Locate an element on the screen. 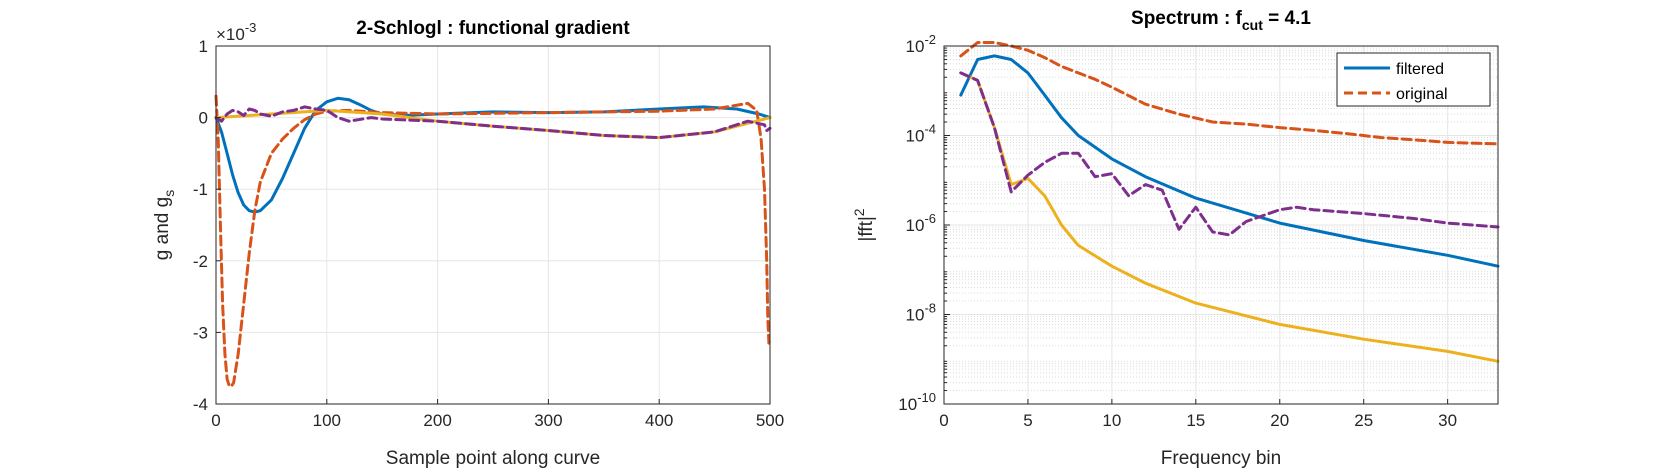 Image resolution: width=1654 pixels, height=472 pixels. right-ylabel-sup: 2 is located at coordinates (859, 212).